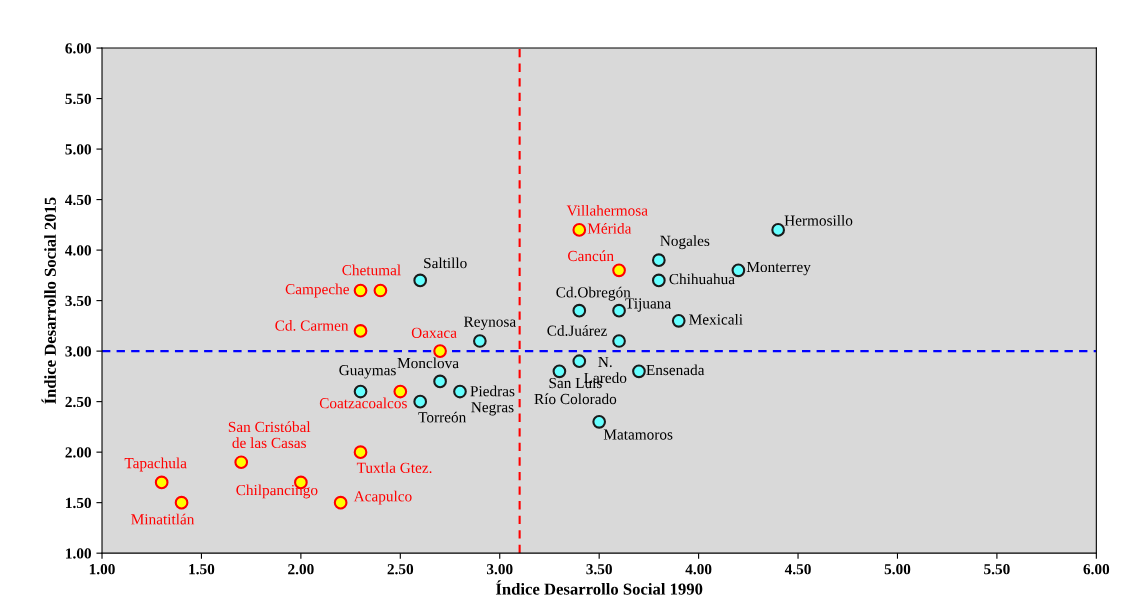 This screenshot has height=616, width=1121. I want to click on annotation: Tuxtla Gtez., so click(394, 468).